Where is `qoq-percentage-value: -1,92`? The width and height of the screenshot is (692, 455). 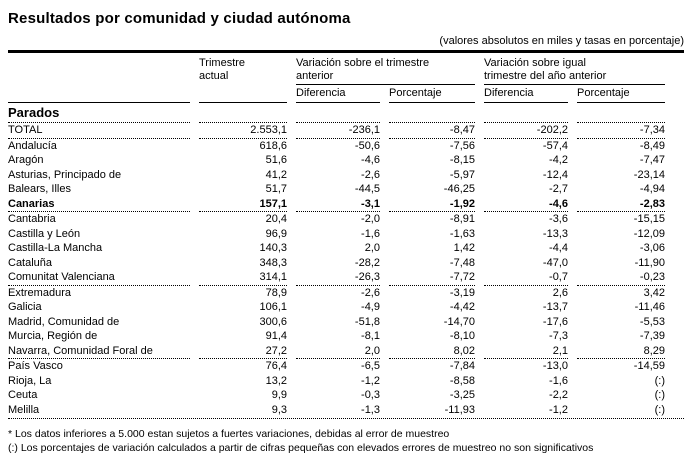 qoq-percentage-value: -1,92 is located at coordinates (432, 204).